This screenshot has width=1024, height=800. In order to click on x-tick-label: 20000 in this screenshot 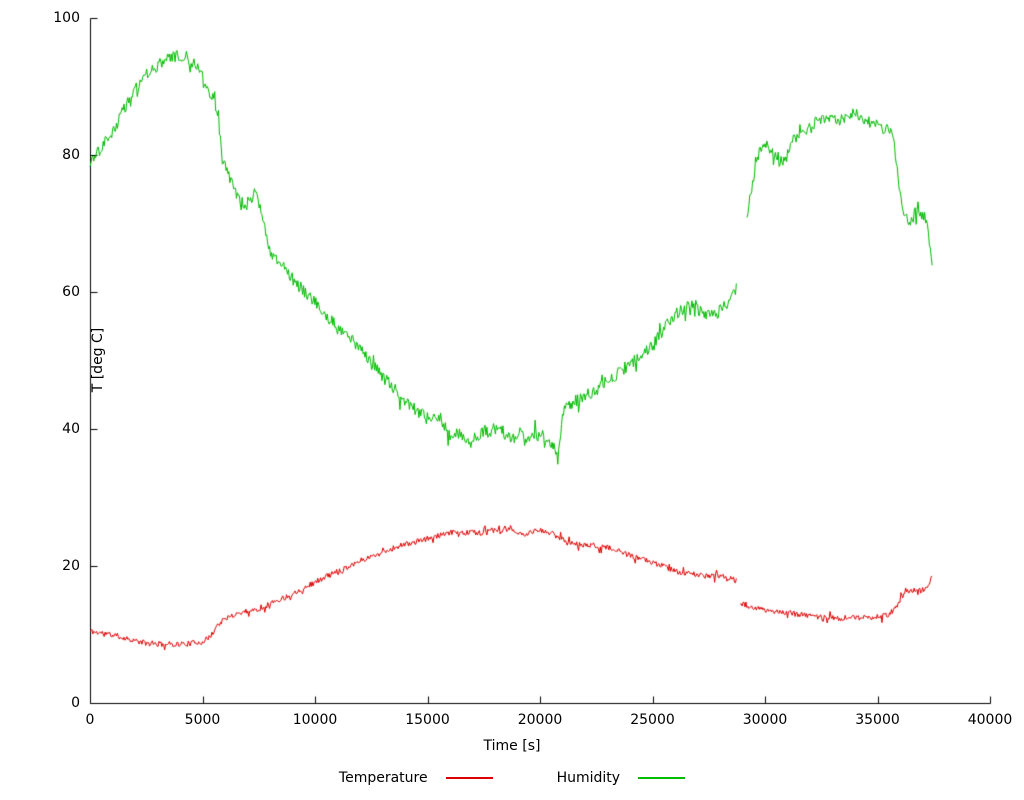, I will do `click(540, 720)`.